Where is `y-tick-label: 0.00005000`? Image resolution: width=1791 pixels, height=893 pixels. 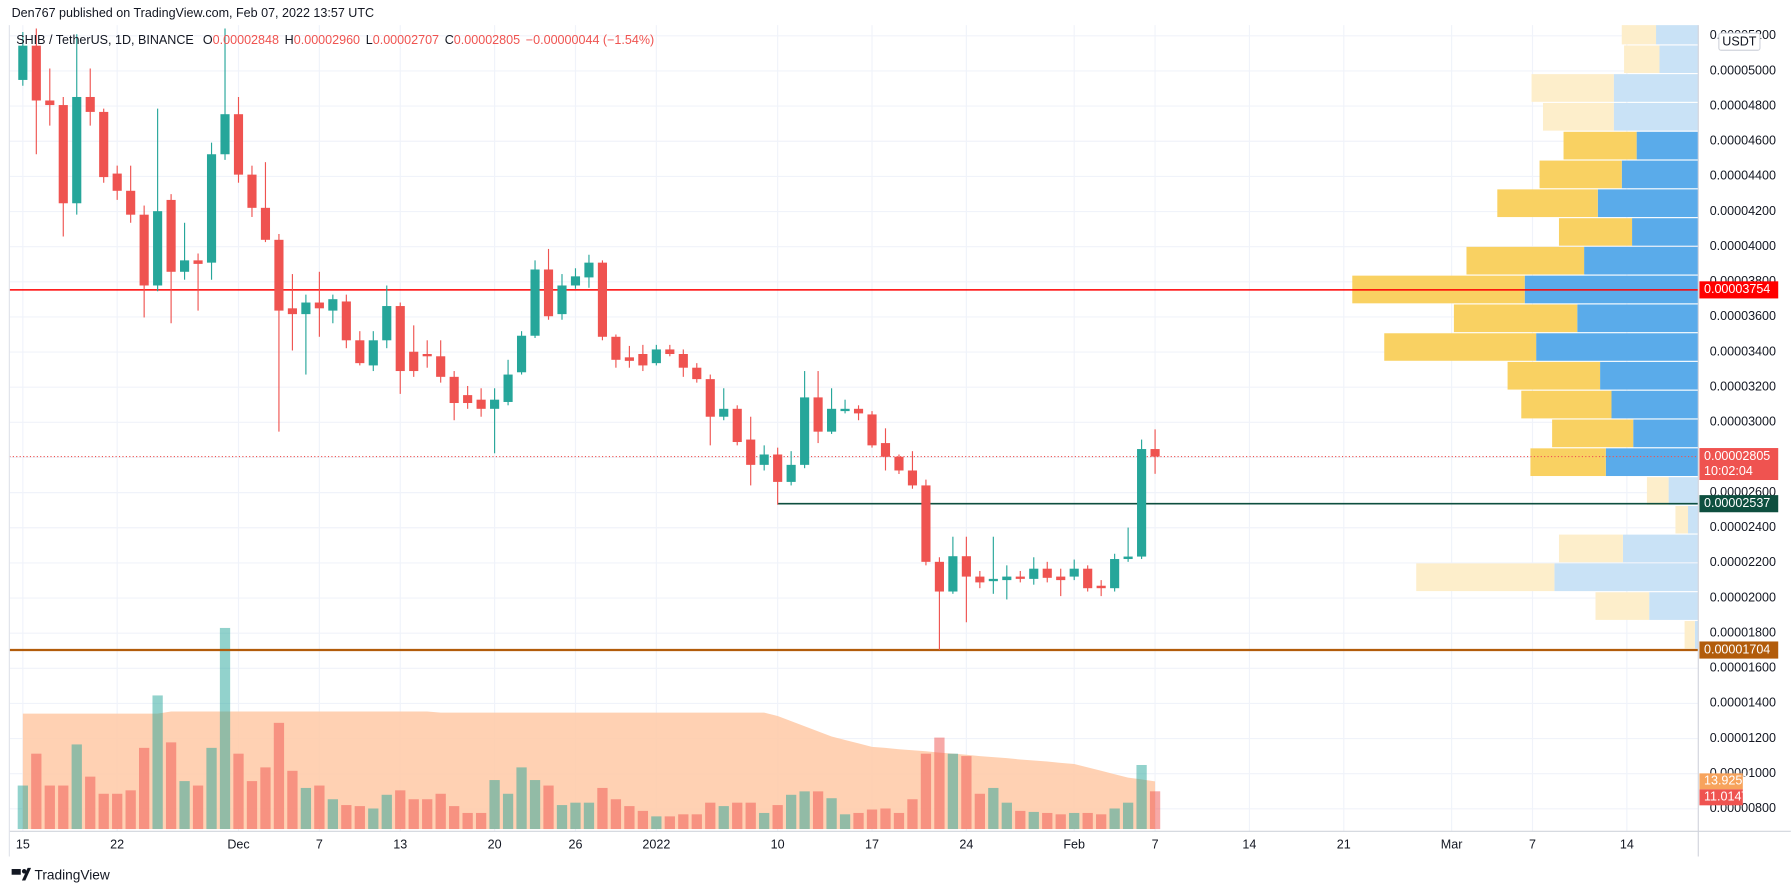
y-tick-label: 0.00005000 is located at coordinates (1743, 70).